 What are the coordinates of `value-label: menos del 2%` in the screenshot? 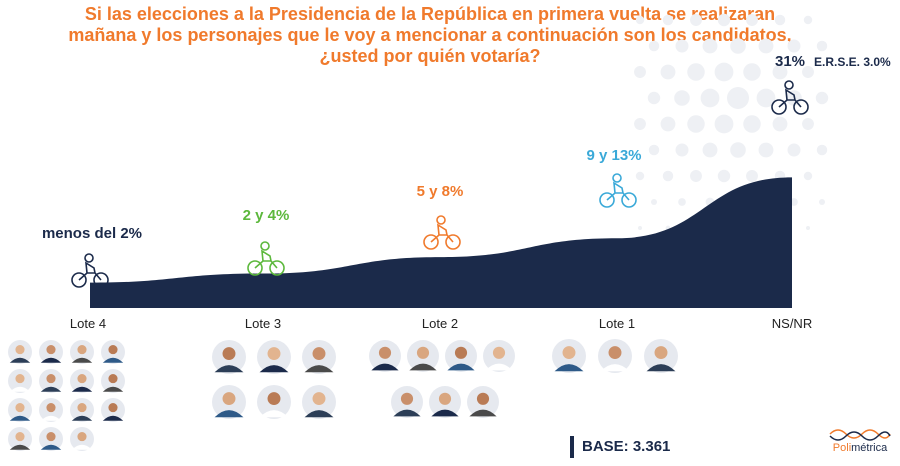 It's located at (92, 233).